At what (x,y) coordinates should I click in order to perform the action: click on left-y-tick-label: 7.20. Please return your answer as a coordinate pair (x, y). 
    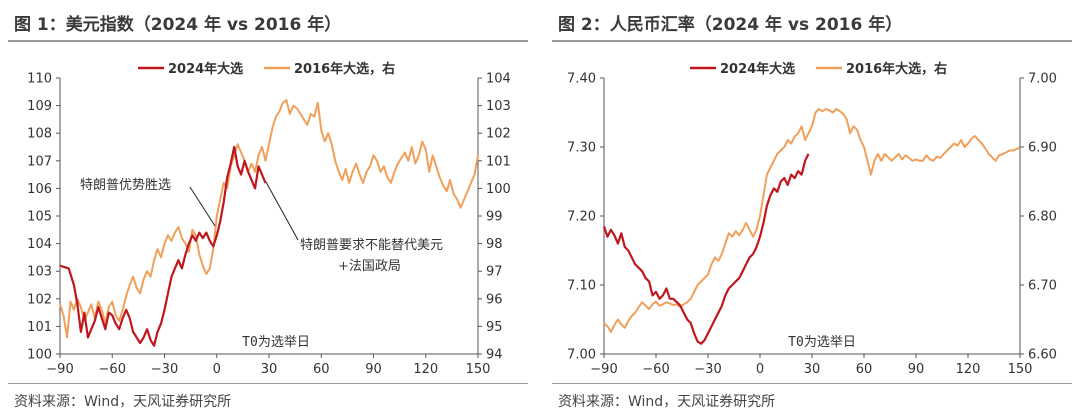
    Looking at the image, I should click on (581, 217).